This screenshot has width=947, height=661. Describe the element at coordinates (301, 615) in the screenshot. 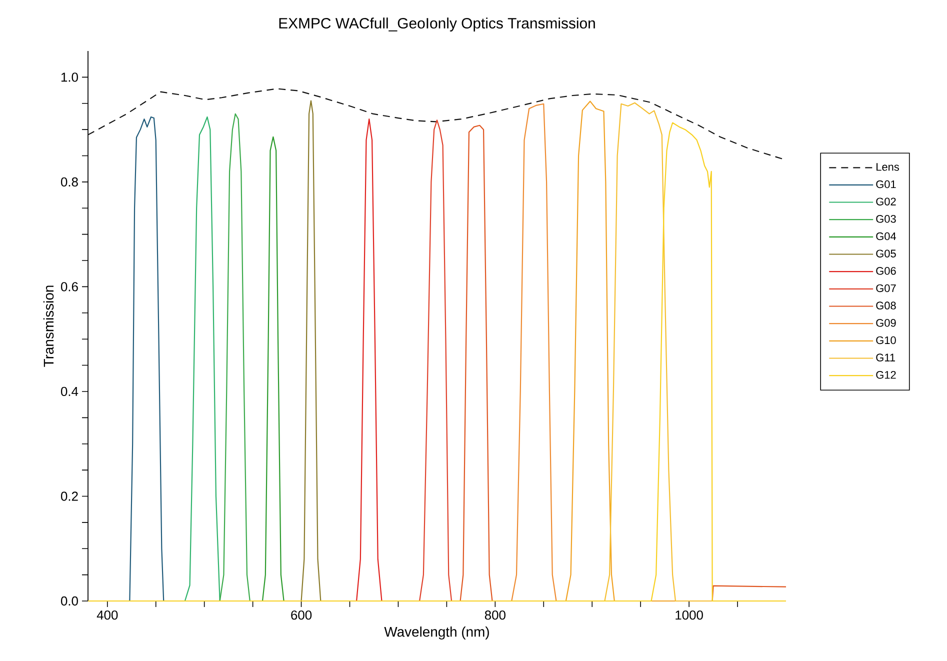

I see `x-tick-label: 600` at that location.